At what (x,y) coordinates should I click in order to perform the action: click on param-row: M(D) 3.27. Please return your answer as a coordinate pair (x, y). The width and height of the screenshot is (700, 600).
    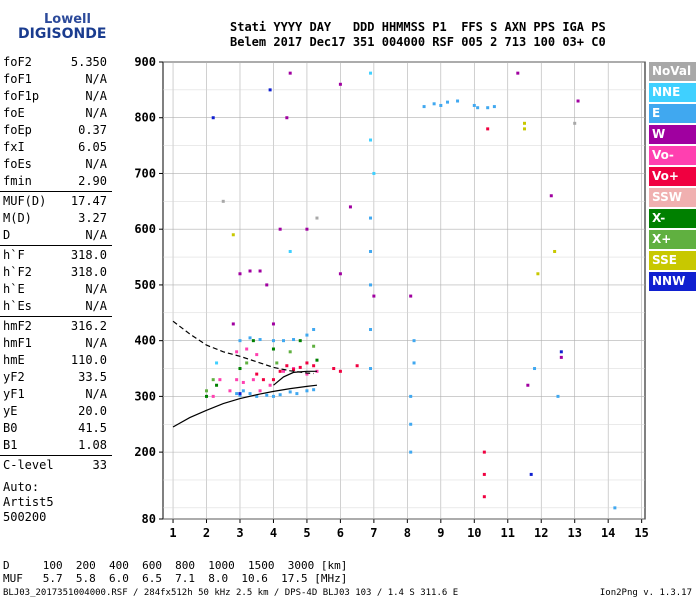
    Looking at the image, I should click on (55, 218).